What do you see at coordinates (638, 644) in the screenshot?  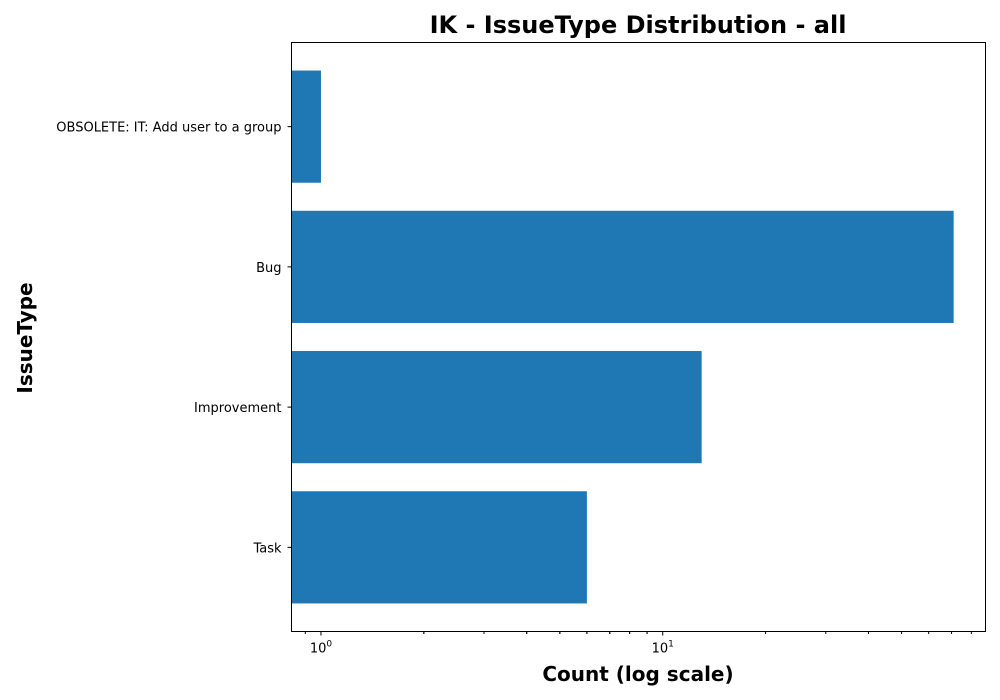 I see `x-axis-ticks: 100 10¹` at bounding box center [638, 644].